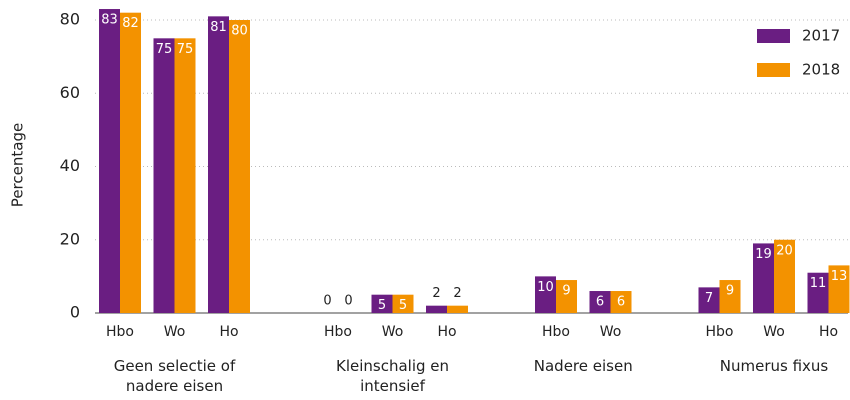  What do you see at coordinates (70, 165) in the screenshot?
I see `y-tick-label: 40` at bounding box center [70, 165].